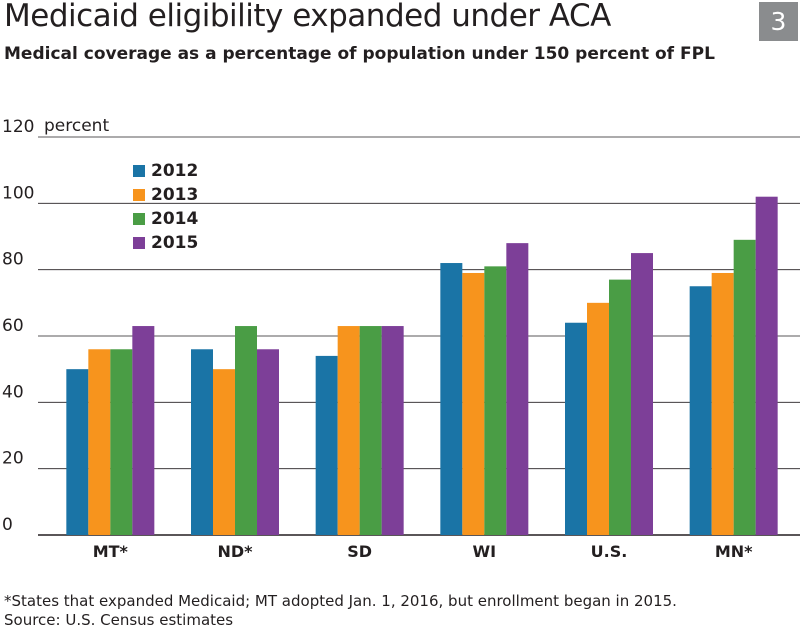 This screenshot has height=631, width=800. I want to click on legend-label: 2015, so click(174, 243).